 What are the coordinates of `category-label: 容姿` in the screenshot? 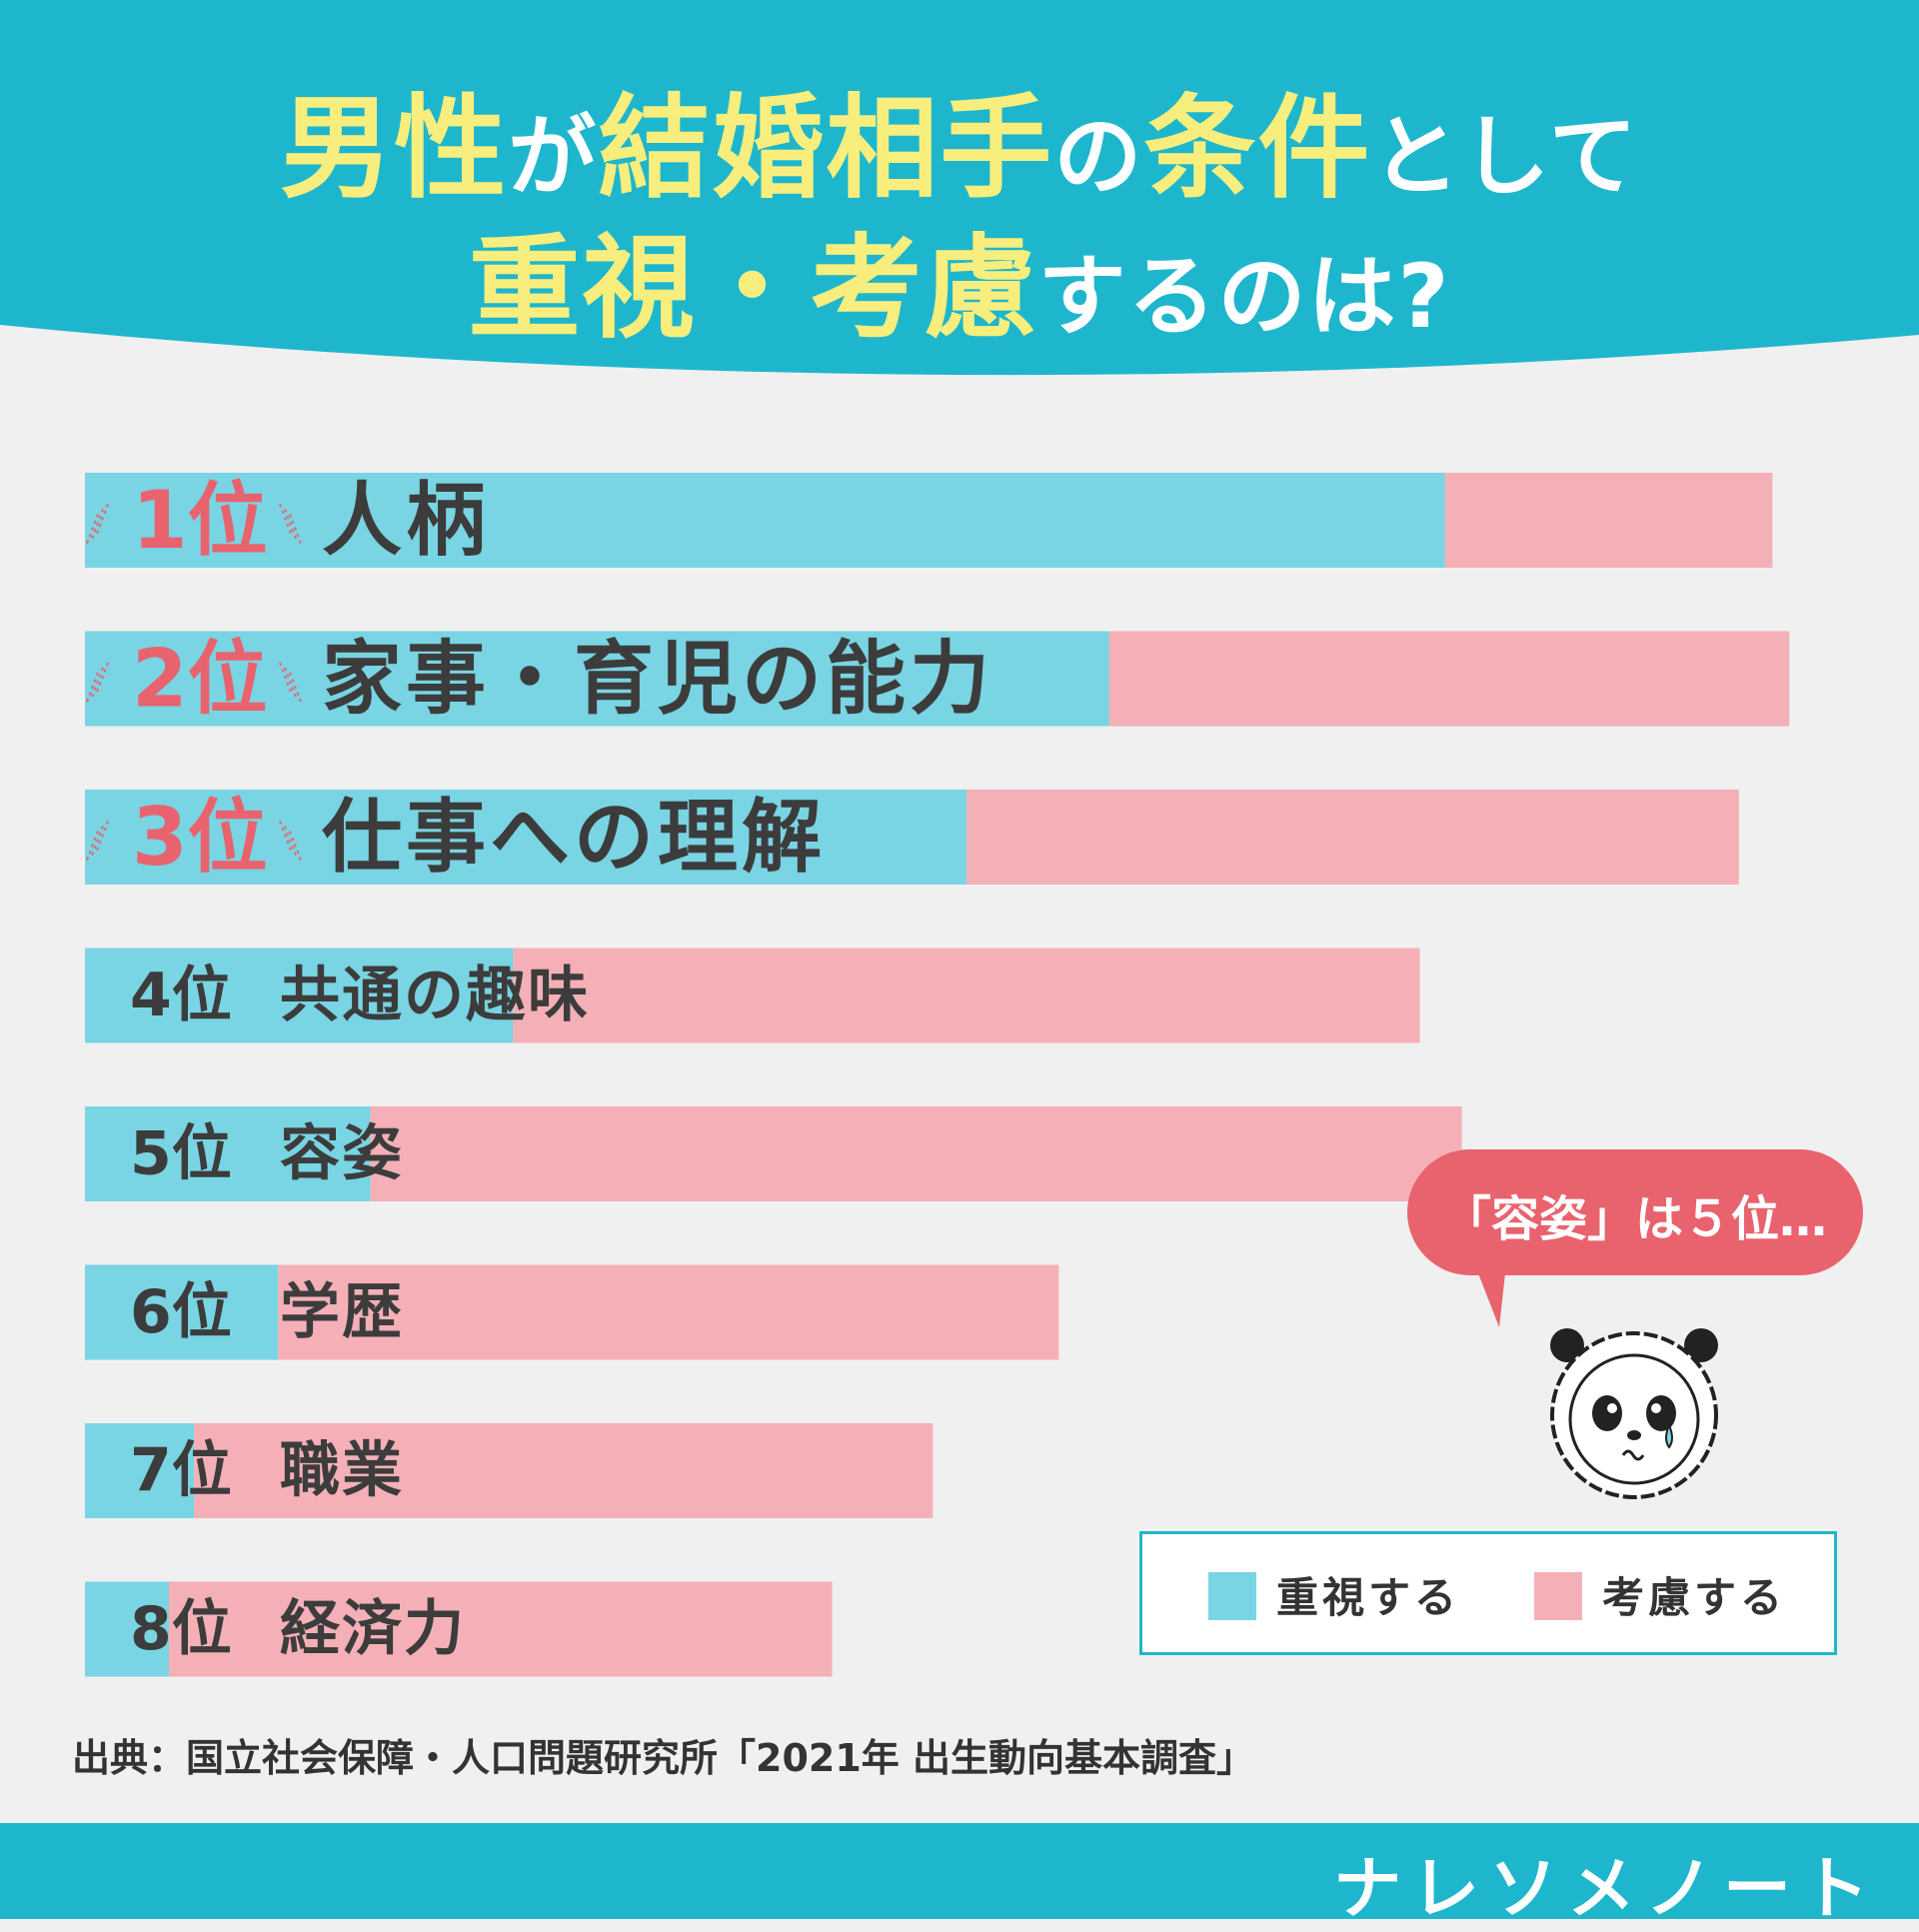 It's located at (342, 1154).